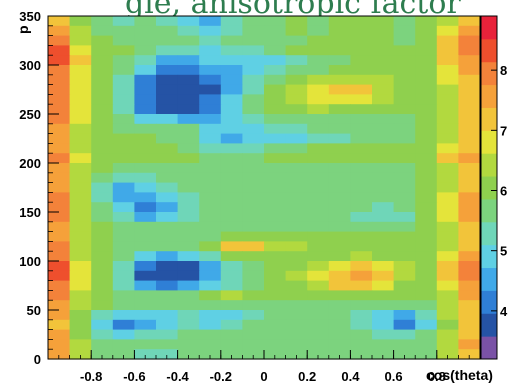 This screenshot has height=391, width=526. What do you see at coordinates (177, 376) in the screenshot?
I see `x-tick-label: -0.4` at bounding box center [177, 376].